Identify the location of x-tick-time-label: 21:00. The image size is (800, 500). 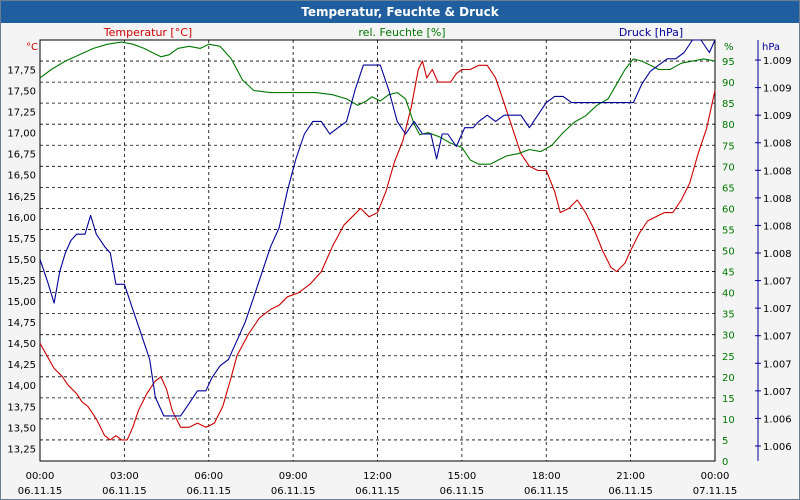
(630, 476).